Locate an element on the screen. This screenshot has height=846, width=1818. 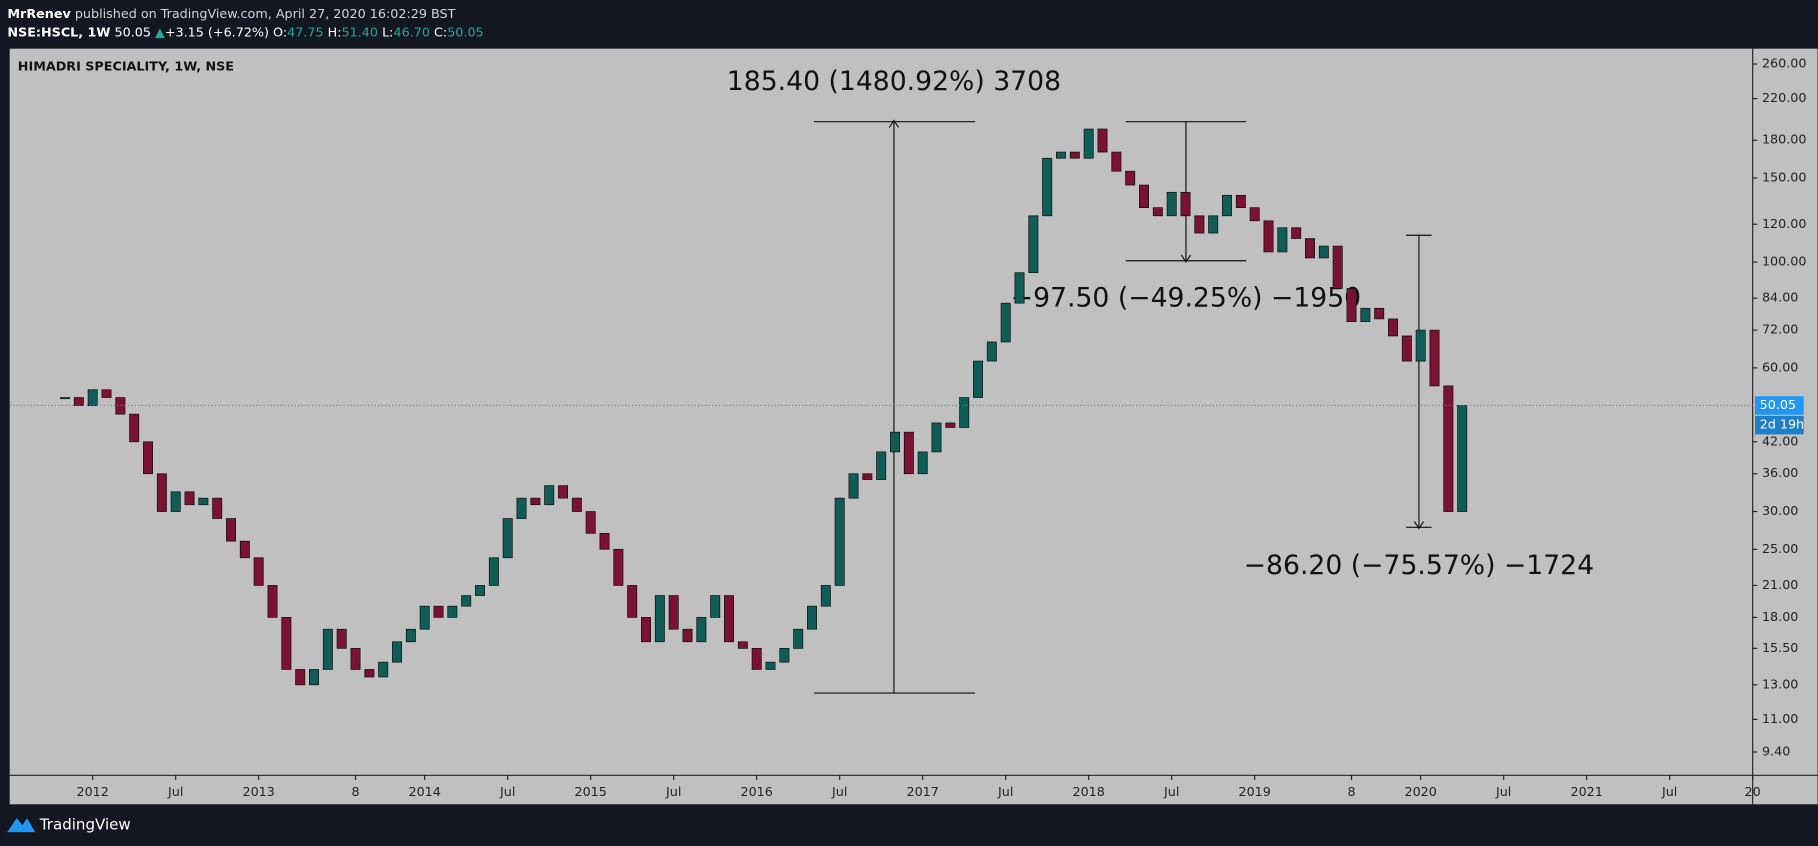
annotation: −97.50 (−49.25%) −1950 is located at coordinates (1186, 297).